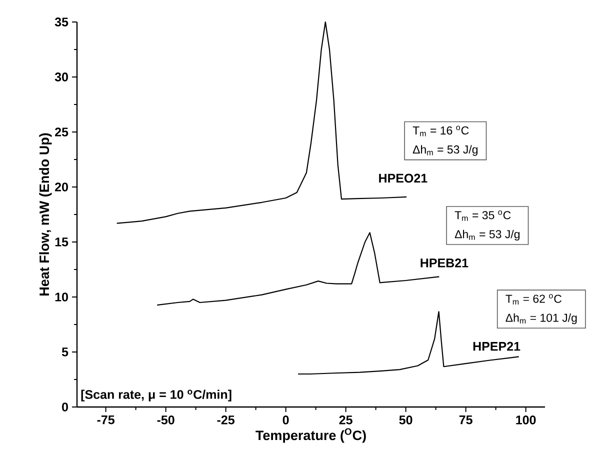 The height and width of the screenshot is (468, 592). What do you see at coordinates (61, 22) in the screenshot?
I see `y-tick-label: 35` at bounding box center [61, 22].